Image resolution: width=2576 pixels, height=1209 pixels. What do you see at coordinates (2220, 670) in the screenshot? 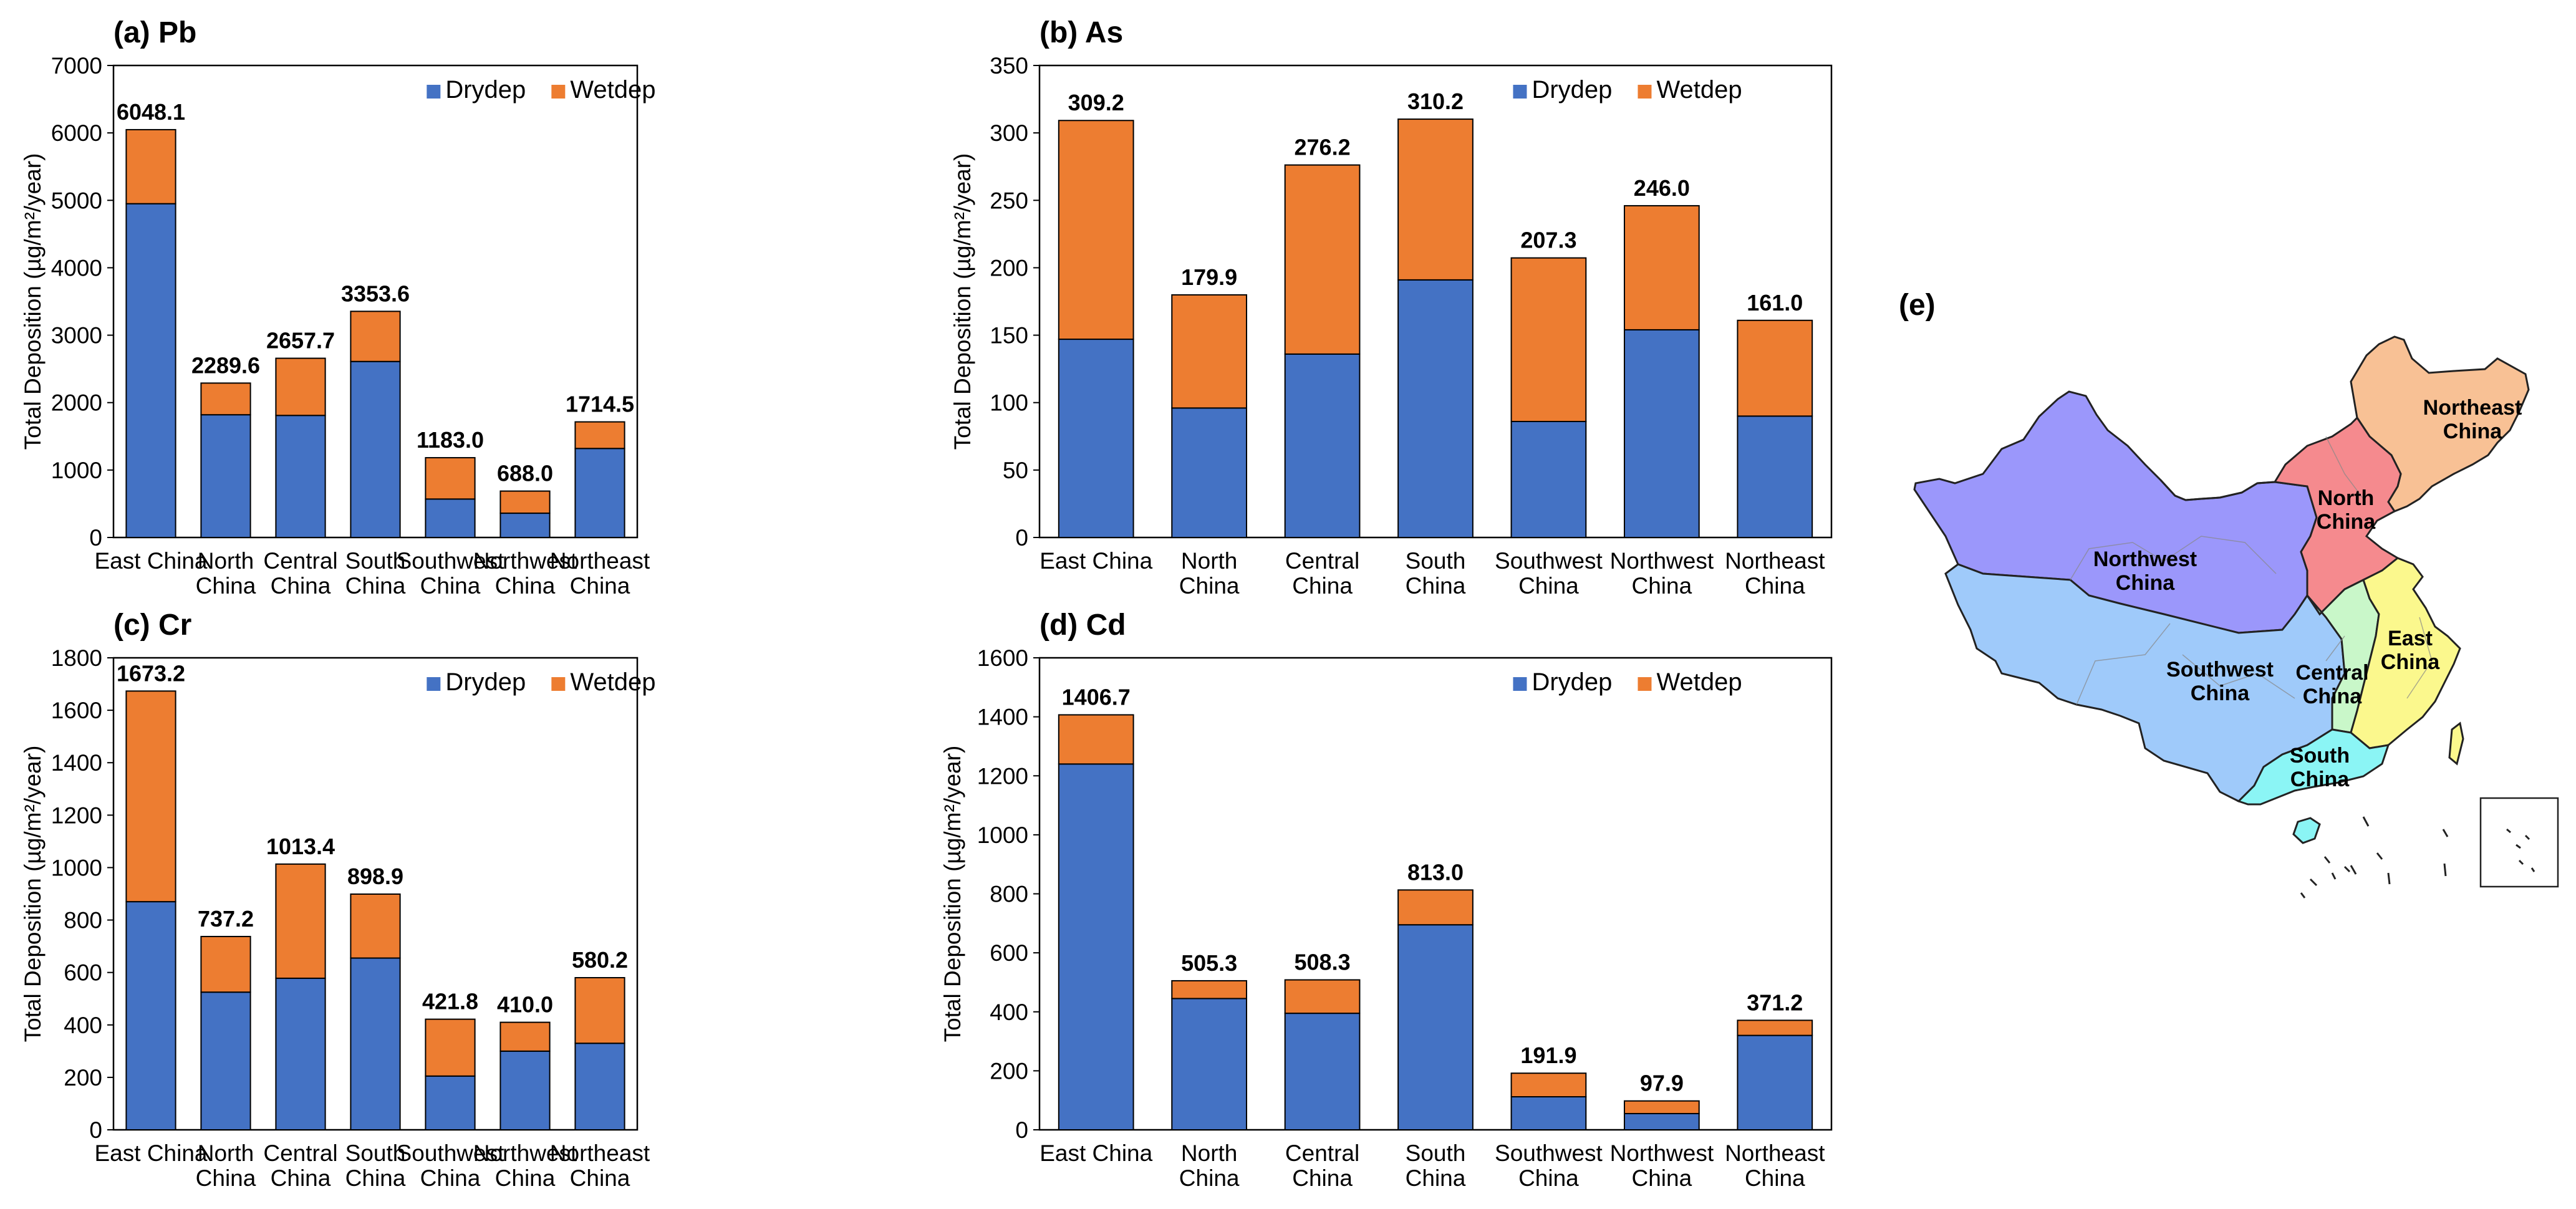
I see `map-label-southwest-china: Southwest` at bounding box center [2220, 670].